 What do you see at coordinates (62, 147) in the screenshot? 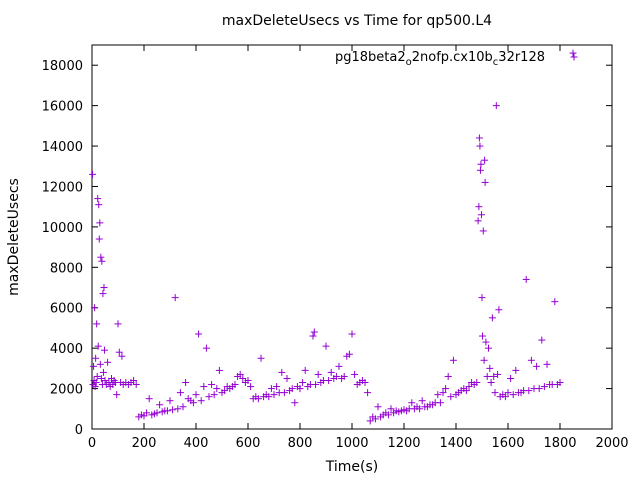
I see `y-tick-label: 14000` at bounding box center [62, 147].